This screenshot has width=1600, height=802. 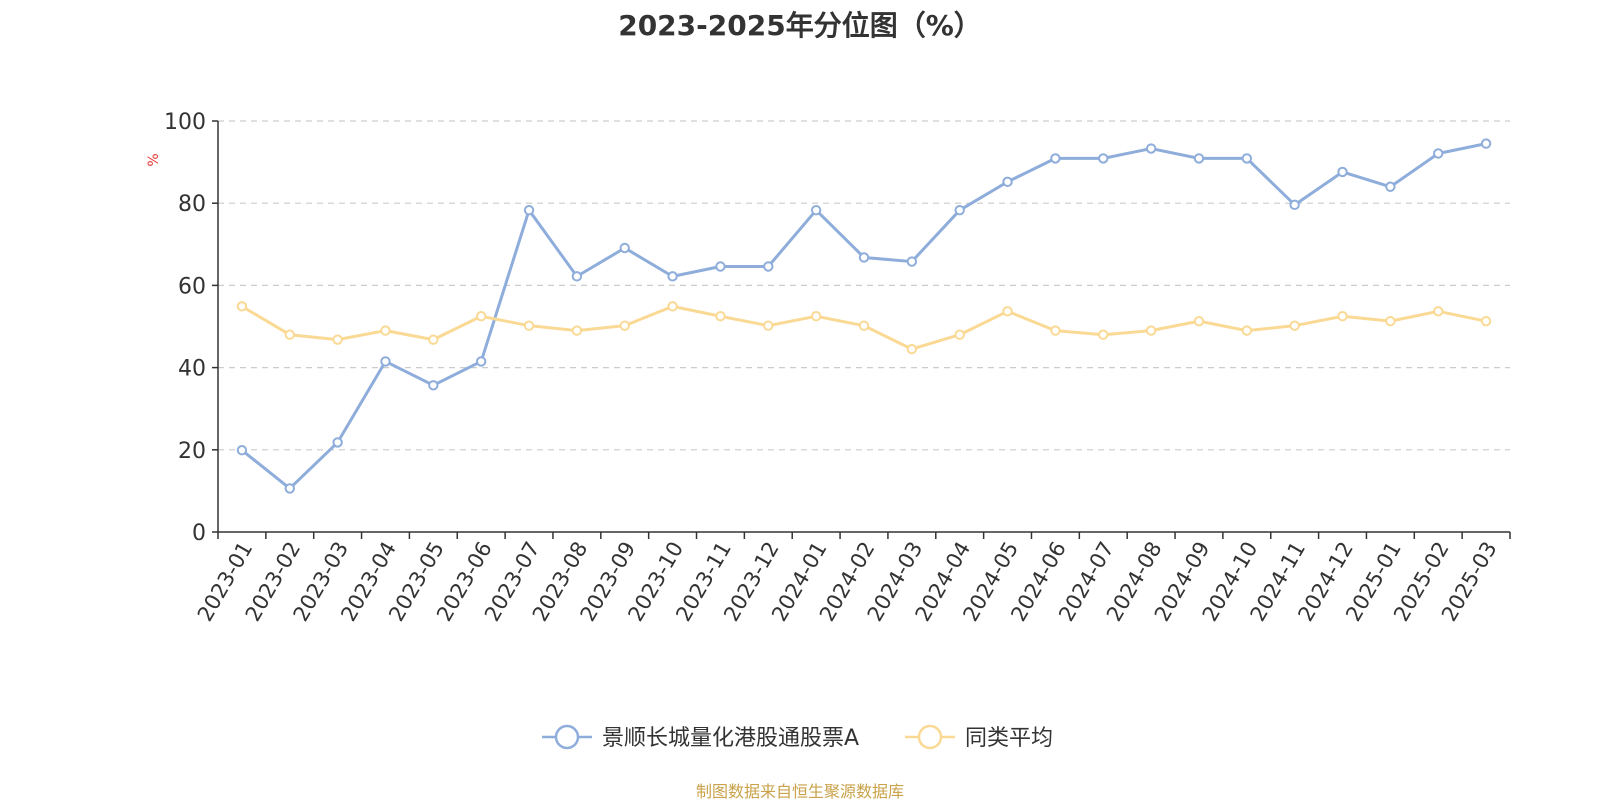 I want to click on y-tick-label: 0, so click(x=199, y=533).